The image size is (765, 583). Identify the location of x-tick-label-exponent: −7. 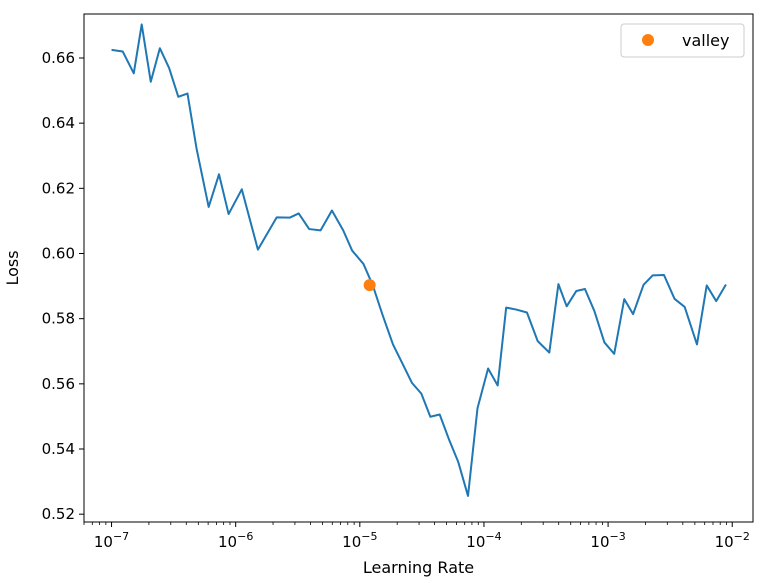
(121, 536).